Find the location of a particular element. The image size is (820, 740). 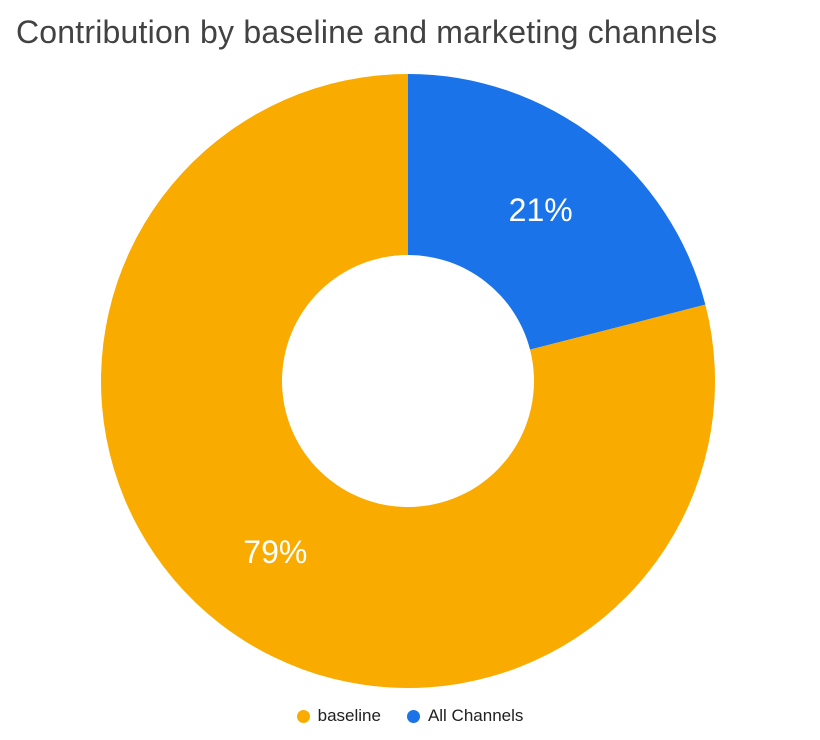

legend-label: All Channels is located at coordinates (475, 715).